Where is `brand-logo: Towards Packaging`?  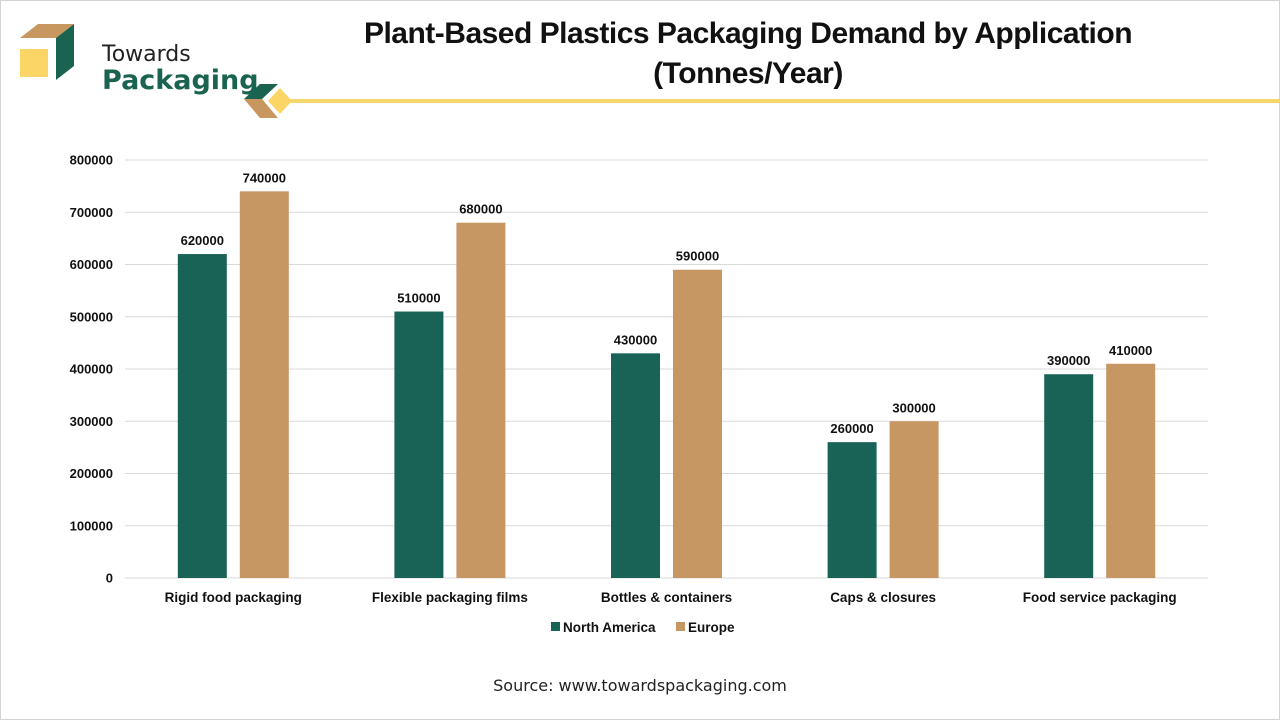 brand-logo: Towards Packaging is located at coordinates (138, 59).